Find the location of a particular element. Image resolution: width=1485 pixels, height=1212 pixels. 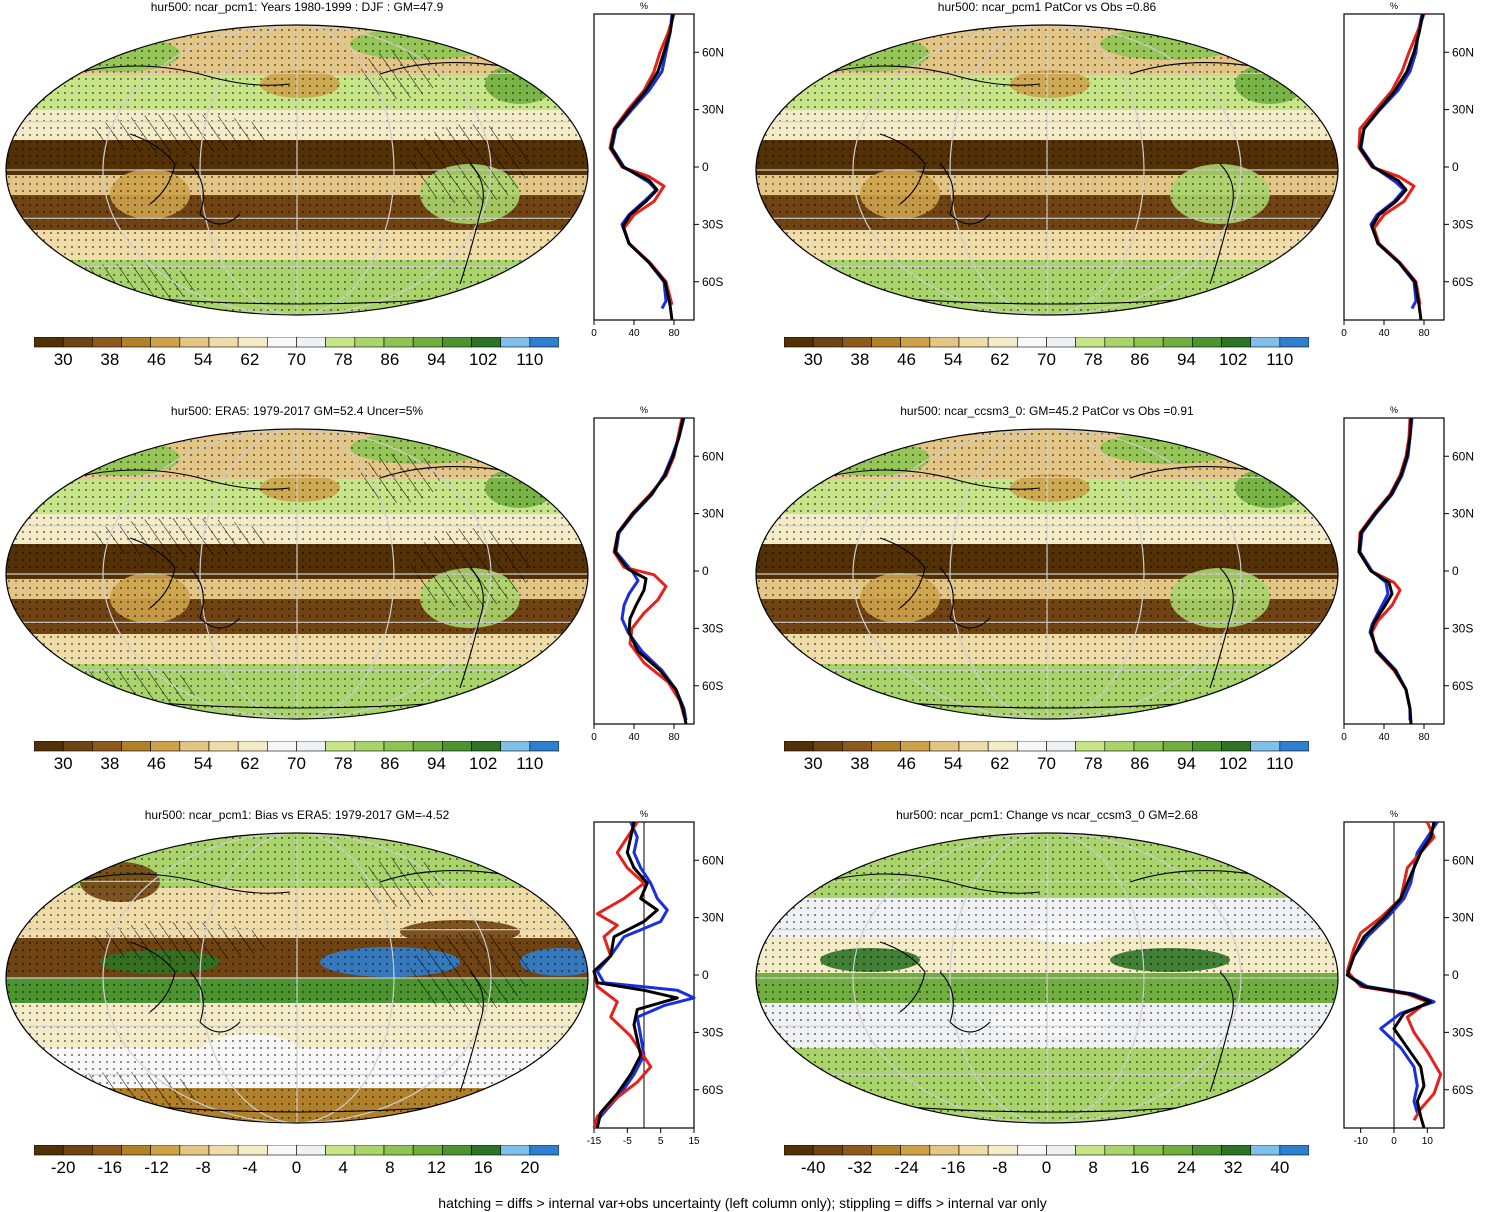

world-map is located at coordinates (297, 978).